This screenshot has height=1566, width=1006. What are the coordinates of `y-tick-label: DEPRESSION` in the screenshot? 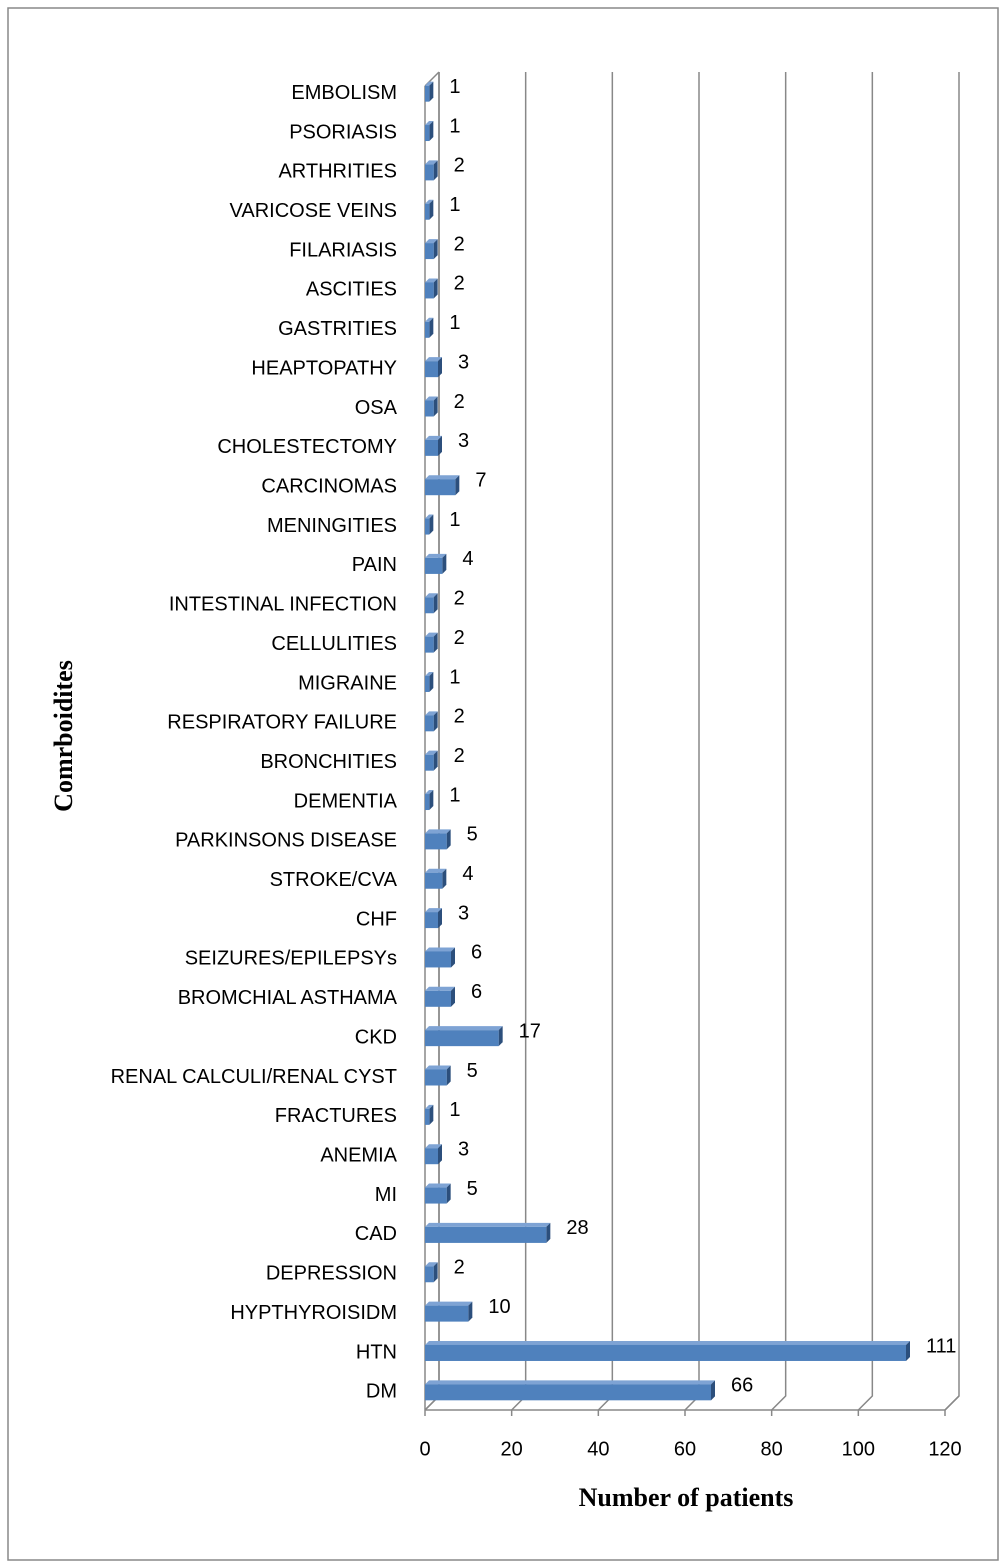 It's located at (331, 1274).